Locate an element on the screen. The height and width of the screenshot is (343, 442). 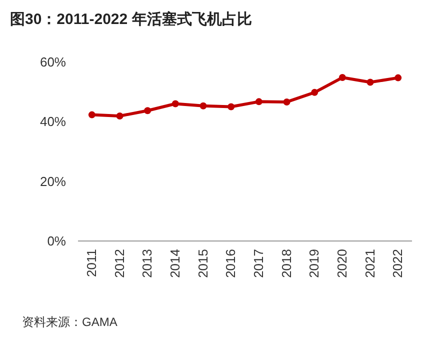
y-tick-label: 40% is located at coordinates (53, 122).